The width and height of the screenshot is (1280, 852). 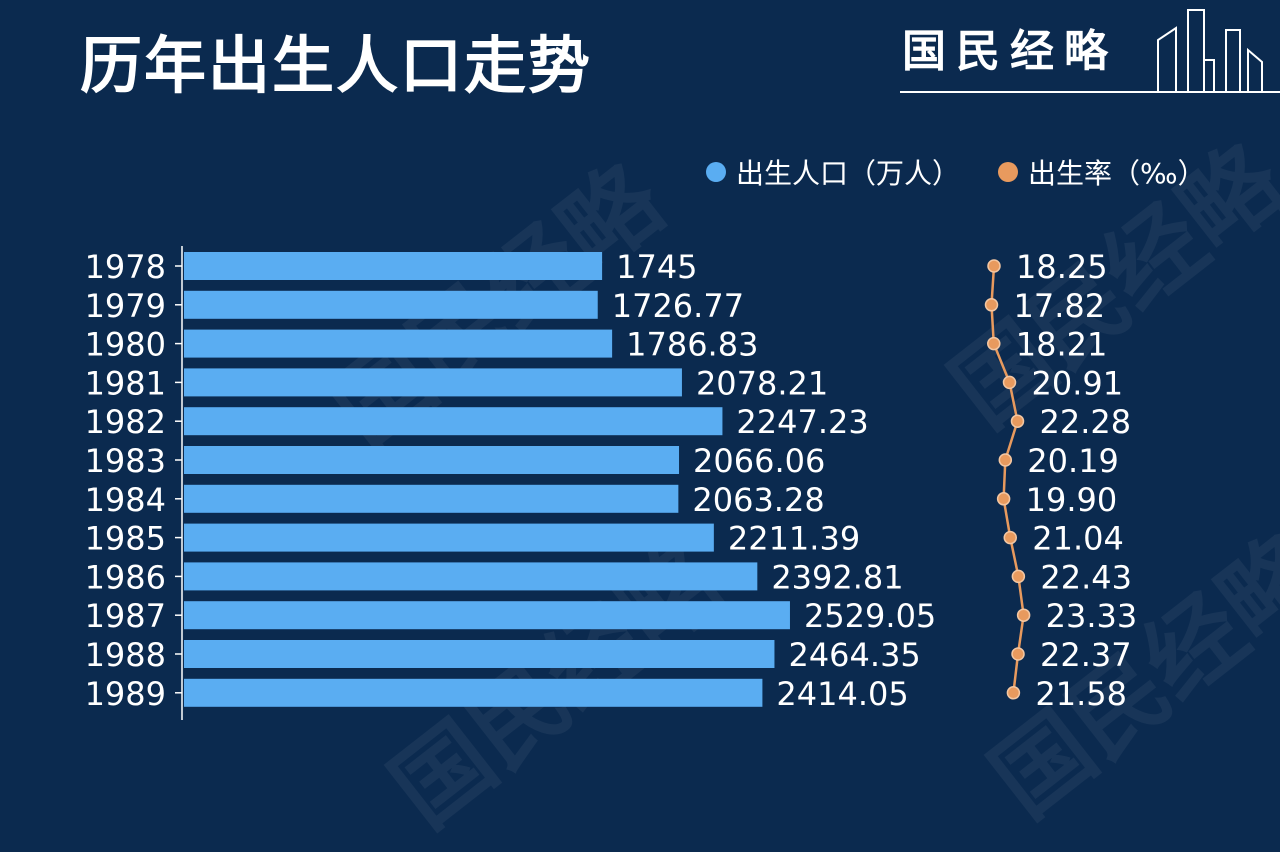 What do you see at coordinates (125, 306) in the screenshot?
I see `y-tick-label: 1979` at bounding box center [125, 306].